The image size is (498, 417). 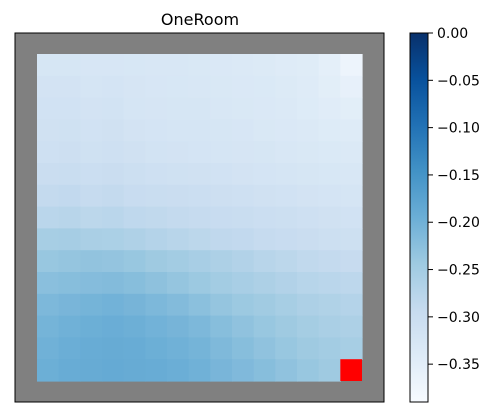 I want to click on colorbar-ticks: 0.00 −0.05 −0.10 −0.15 −0.20 −0.25 −0.30 −0.35, so click(x=454, y=199).